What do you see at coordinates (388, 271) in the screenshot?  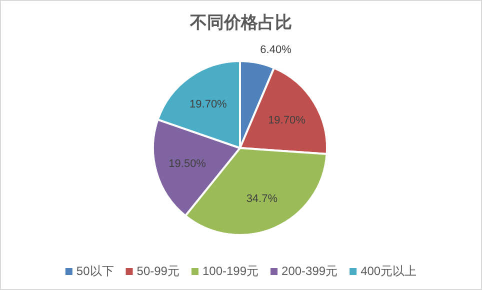 I see `legend-label: 400元以上` at bounding box center [388, 271].